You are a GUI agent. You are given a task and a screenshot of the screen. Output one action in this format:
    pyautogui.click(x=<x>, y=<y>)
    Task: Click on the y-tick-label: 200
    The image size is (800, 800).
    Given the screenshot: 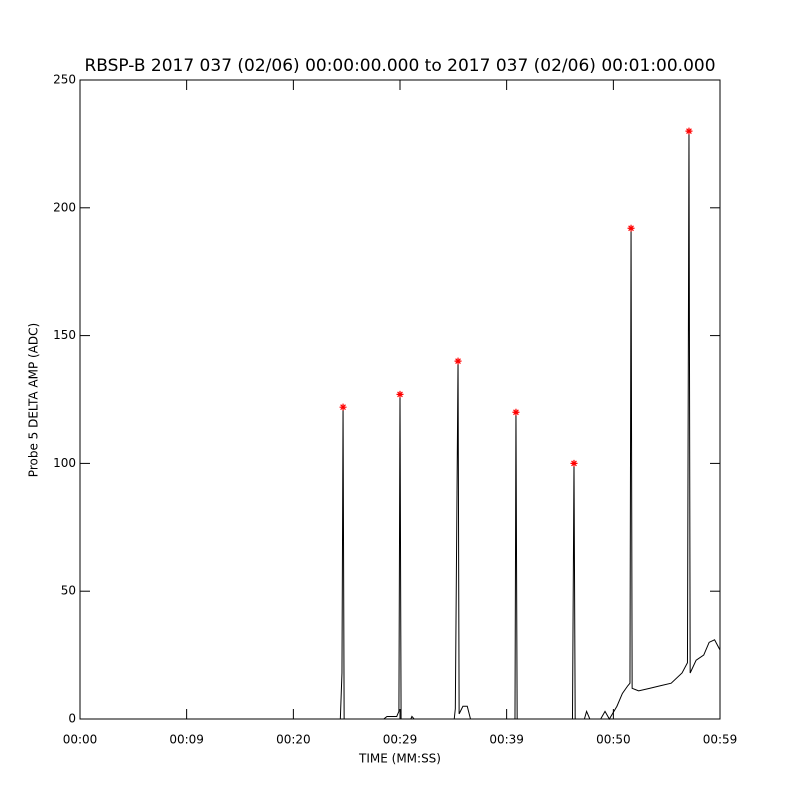 What is the action you would take?
    pyautogui.click(x=64, y=207)
    